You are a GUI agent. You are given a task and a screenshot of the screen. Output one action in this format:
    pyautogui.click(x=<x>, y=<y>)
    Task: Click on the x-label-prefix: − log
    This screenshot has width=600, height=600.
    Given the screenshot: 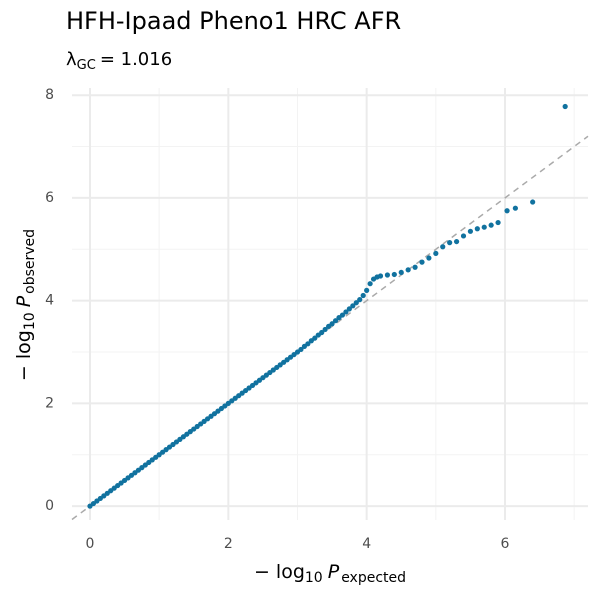 What is the action you would take?
    pyautogui.click(x=279, y=572)
    